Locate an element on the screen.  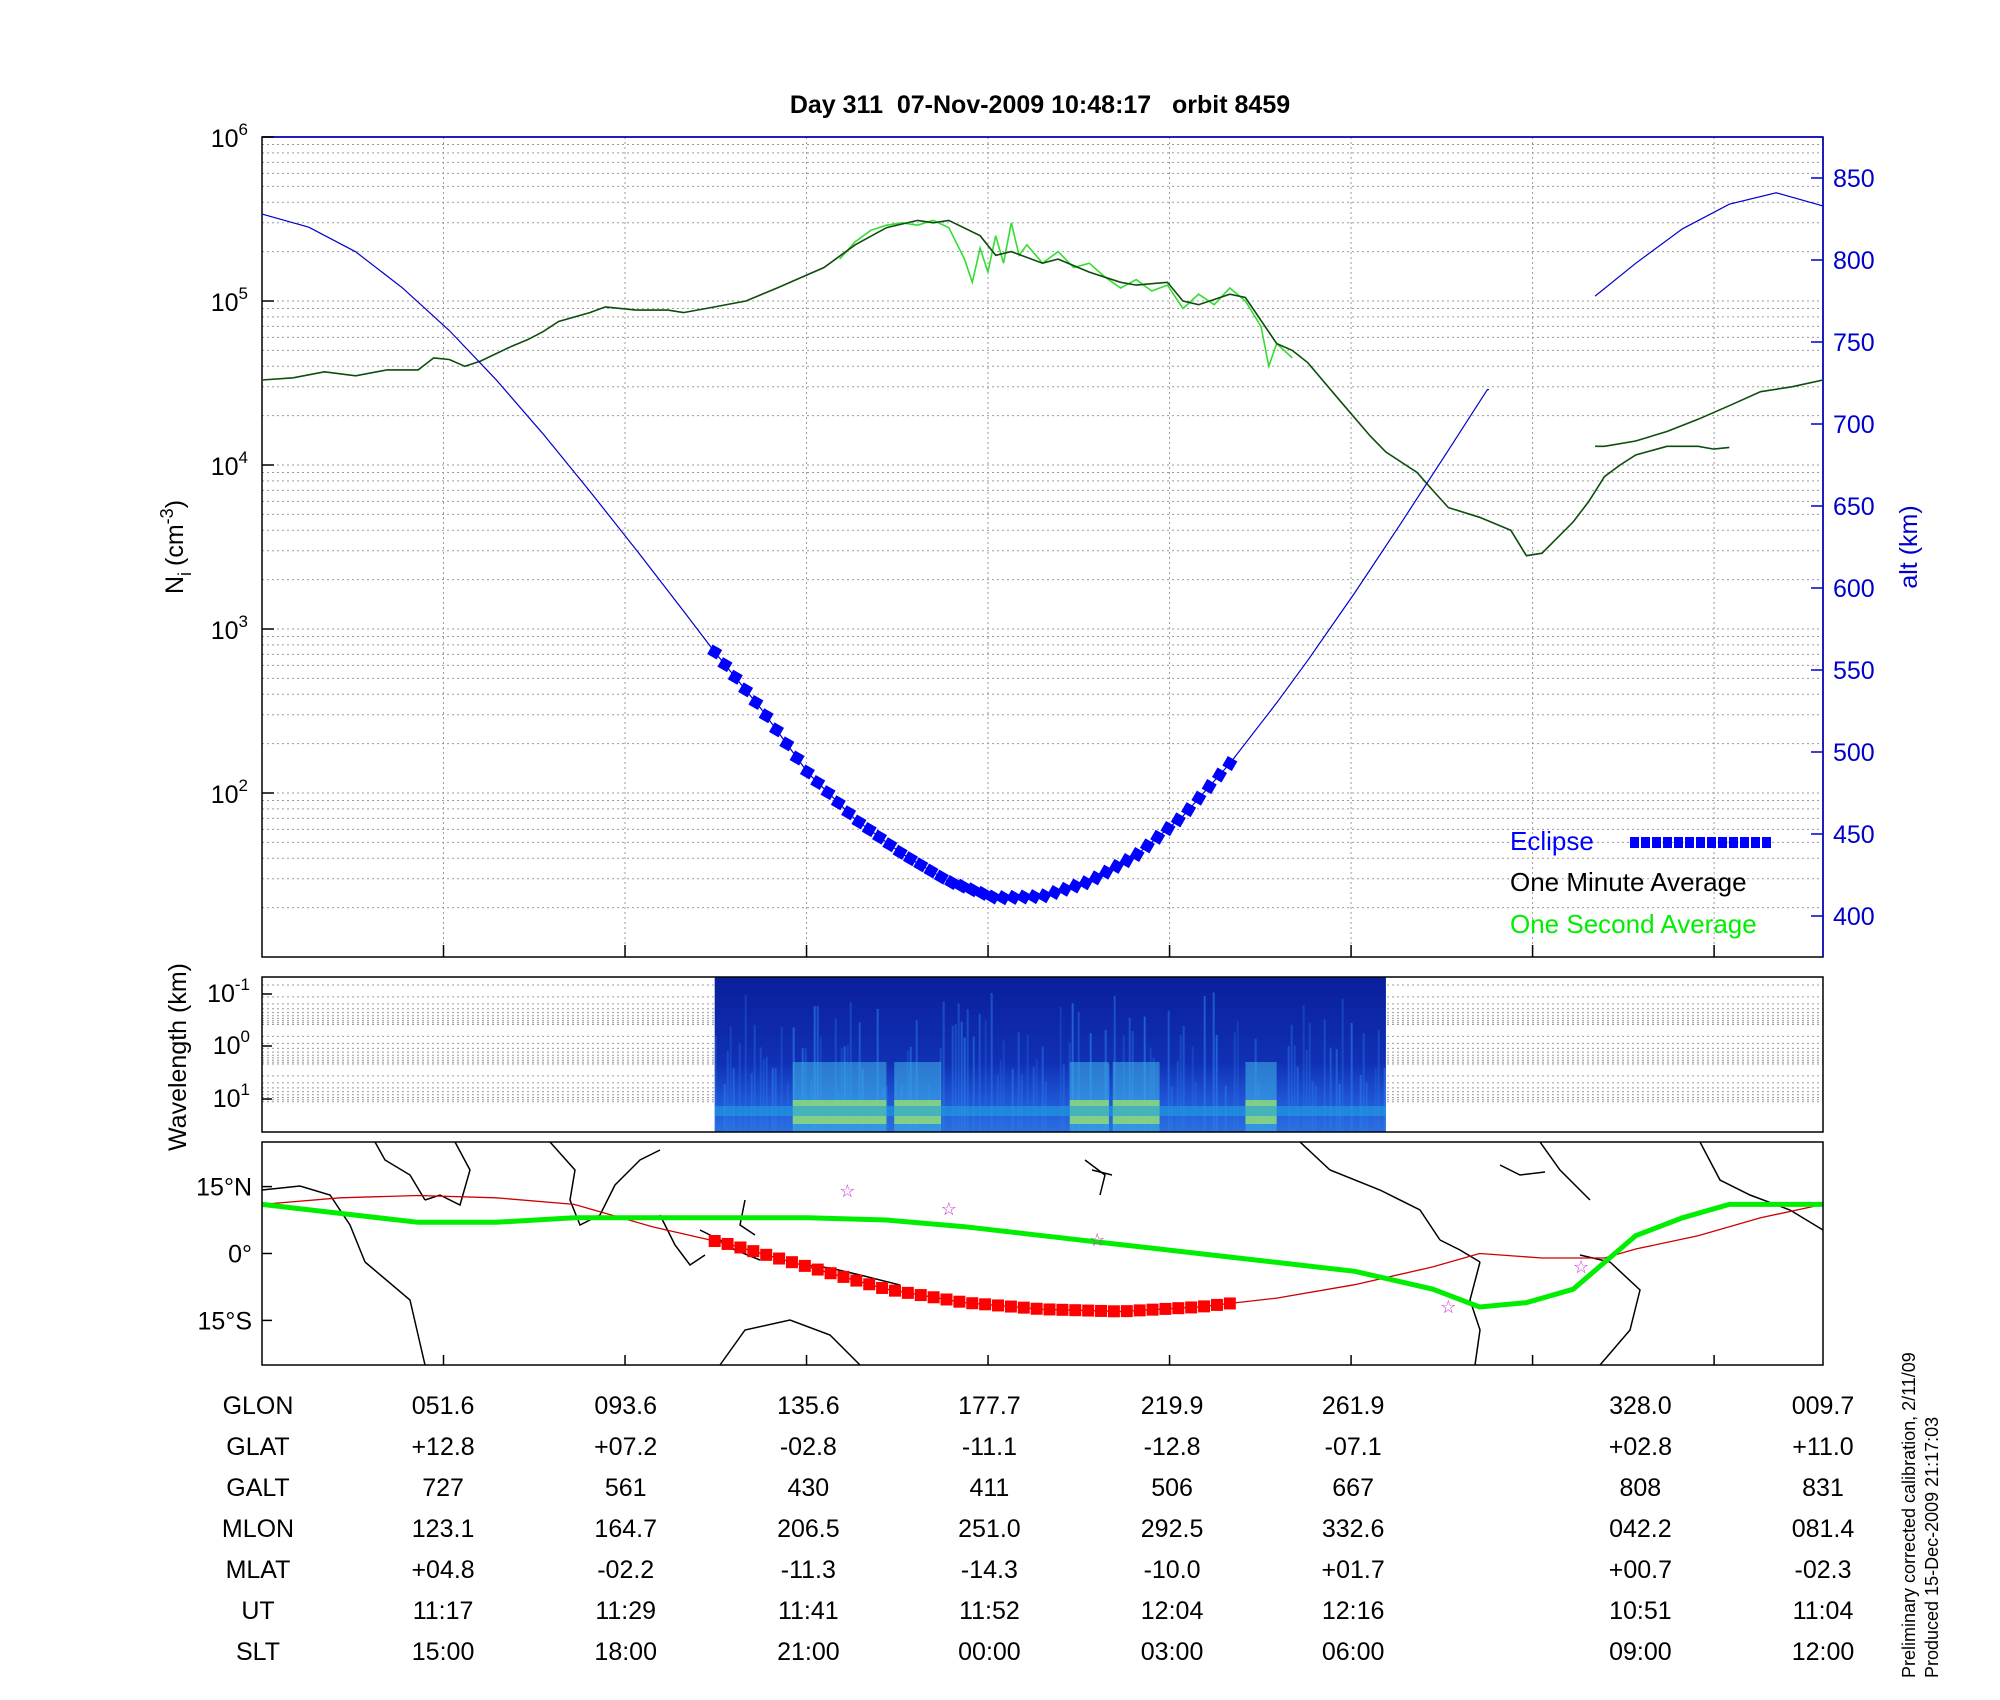
altitude-line is located at coordinates (1709, 244).